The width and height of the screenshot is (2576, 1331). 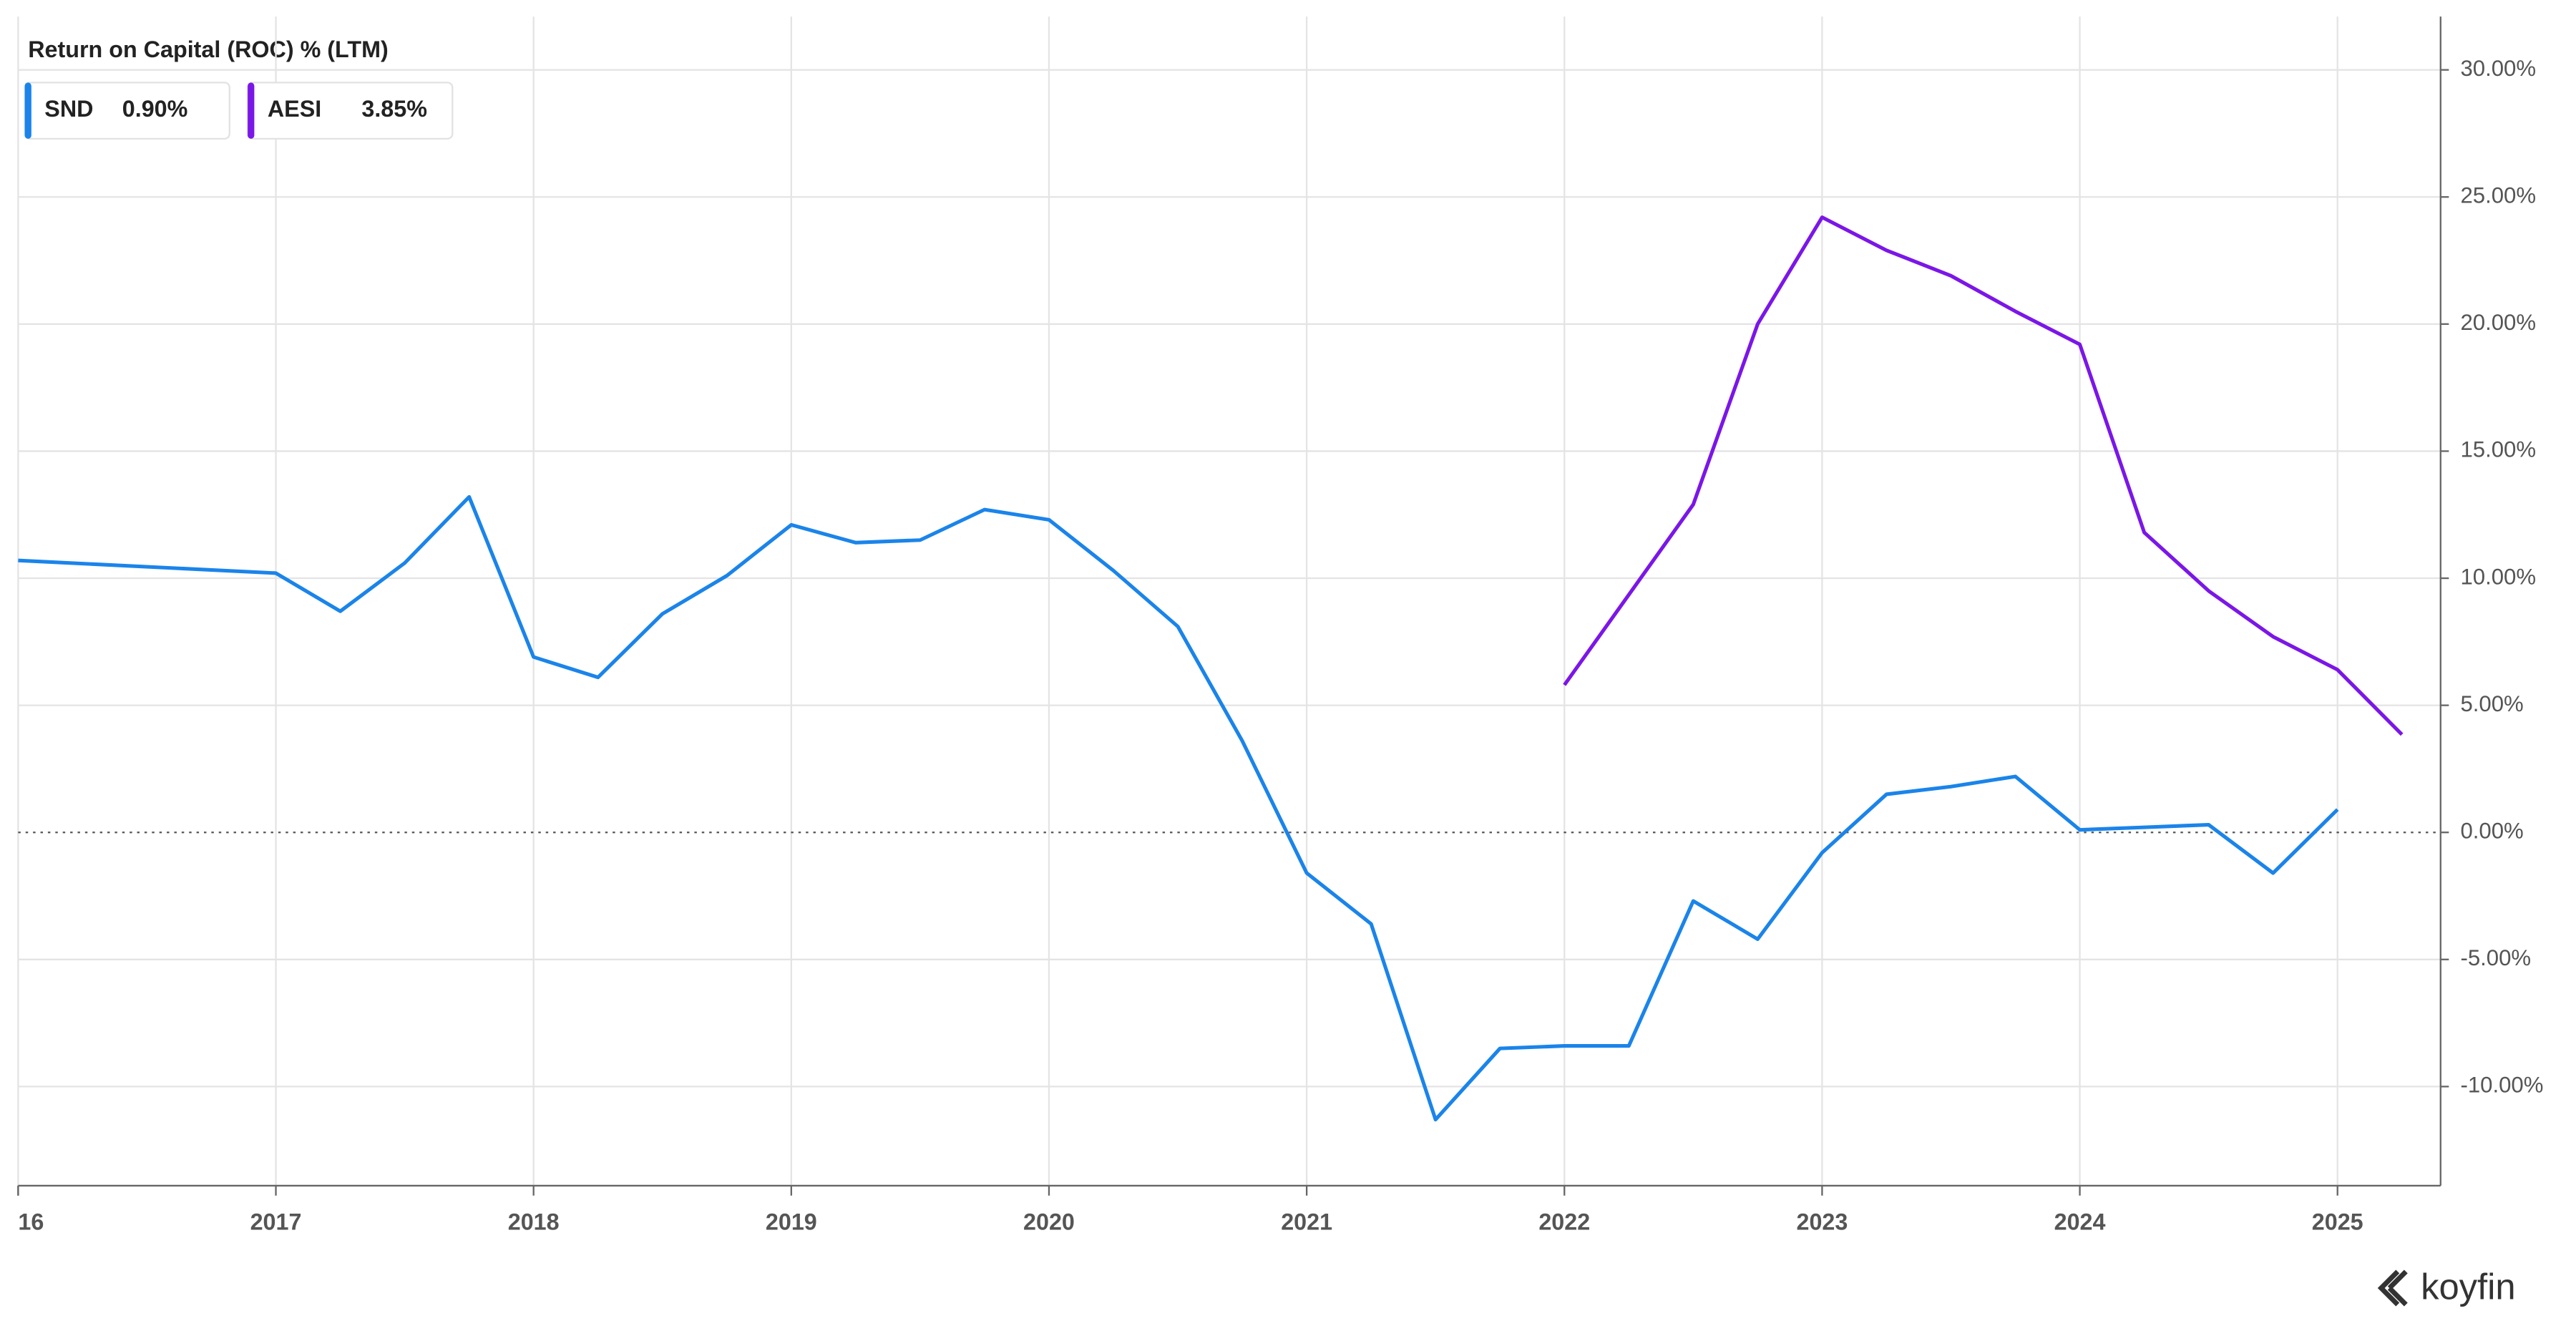 What do you see at coordinates (276, 1222) in the screenshot?
I see `x-tick-label: 2017` at bounding box center [276, 1222].